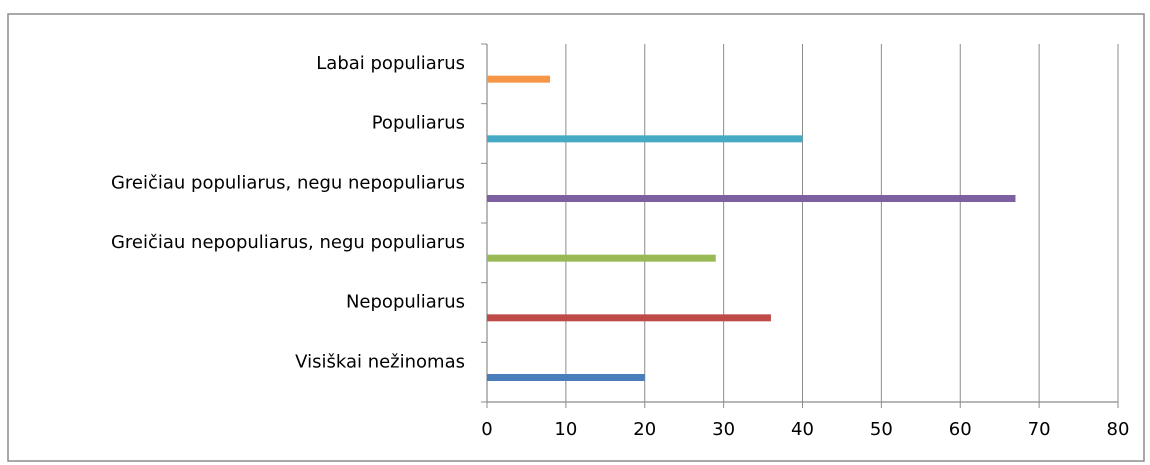  I want to click on x-tick-label: 10, so click(565, 429).